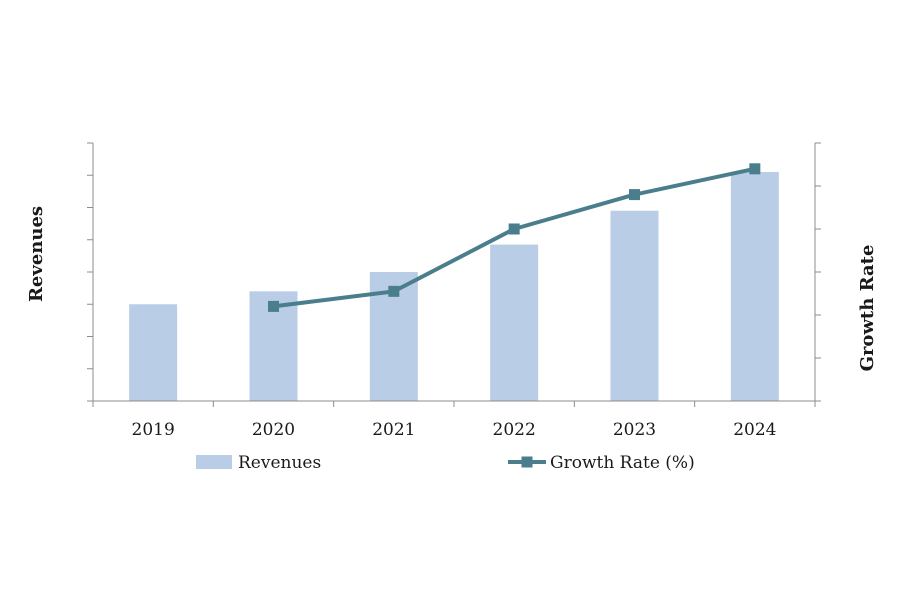  I want to click on legend-swatch-growth-rate-marker, so click(527, 462).